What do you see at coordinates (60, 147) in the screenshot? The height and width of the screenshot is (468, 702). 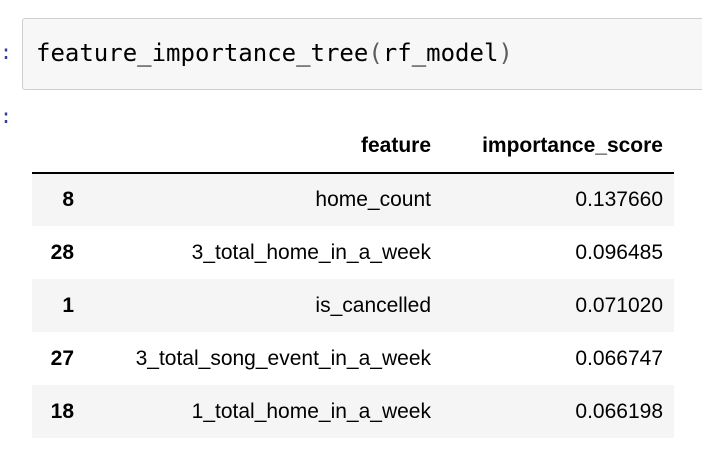 I see `index-header` at bounding box center [60, 147].